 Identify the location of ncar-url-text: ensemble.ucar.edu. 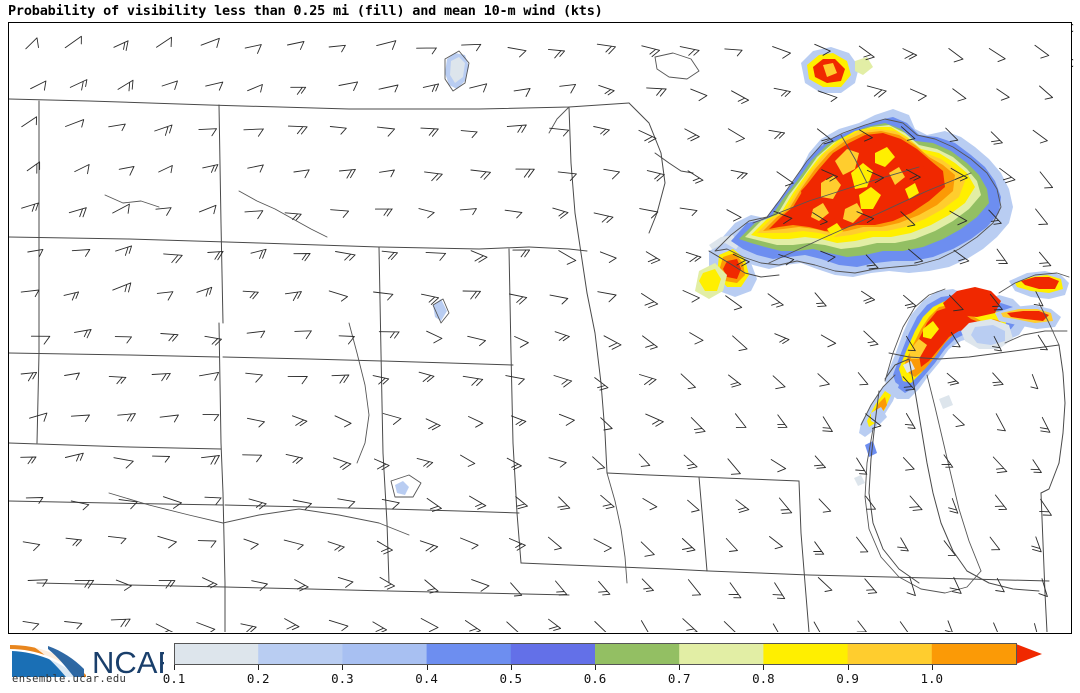
(69, 679).